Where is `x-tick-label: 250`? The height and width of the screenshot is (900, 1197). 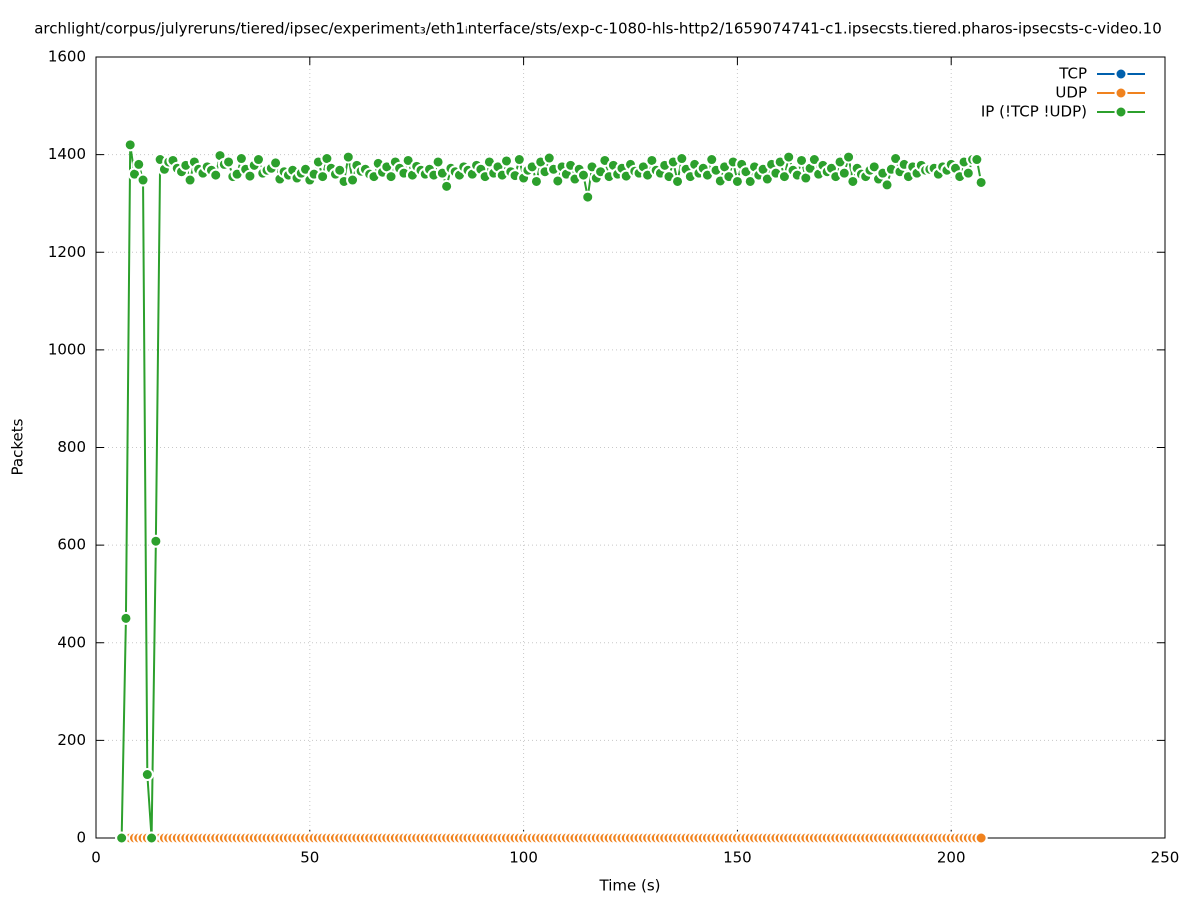 x-tick-label: 250 is located at coordinates (1165, 858).